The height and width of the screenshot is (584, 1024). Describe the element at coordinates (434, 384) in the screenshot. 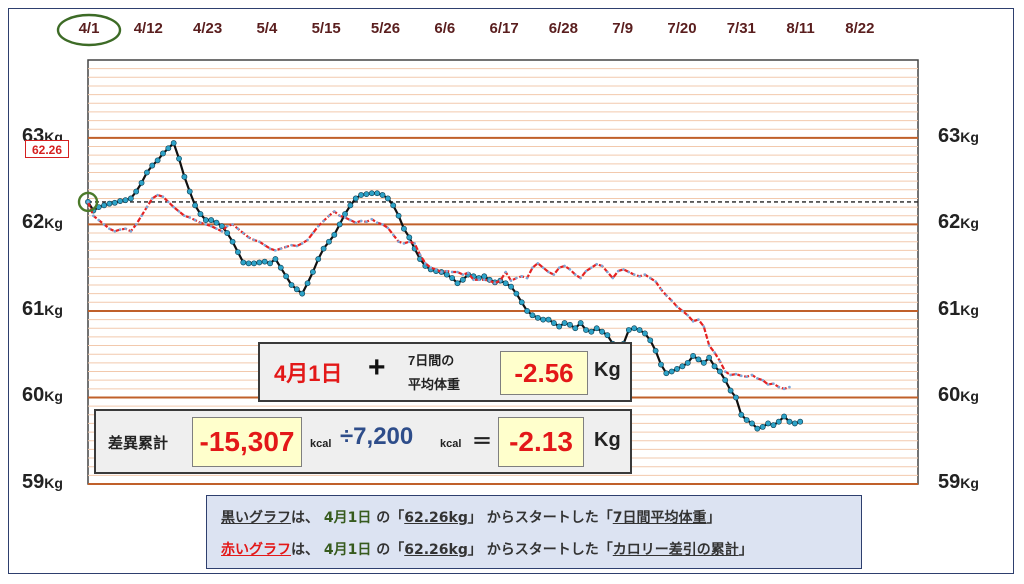

I see `avg-label-line2: 平均体重` at that location.